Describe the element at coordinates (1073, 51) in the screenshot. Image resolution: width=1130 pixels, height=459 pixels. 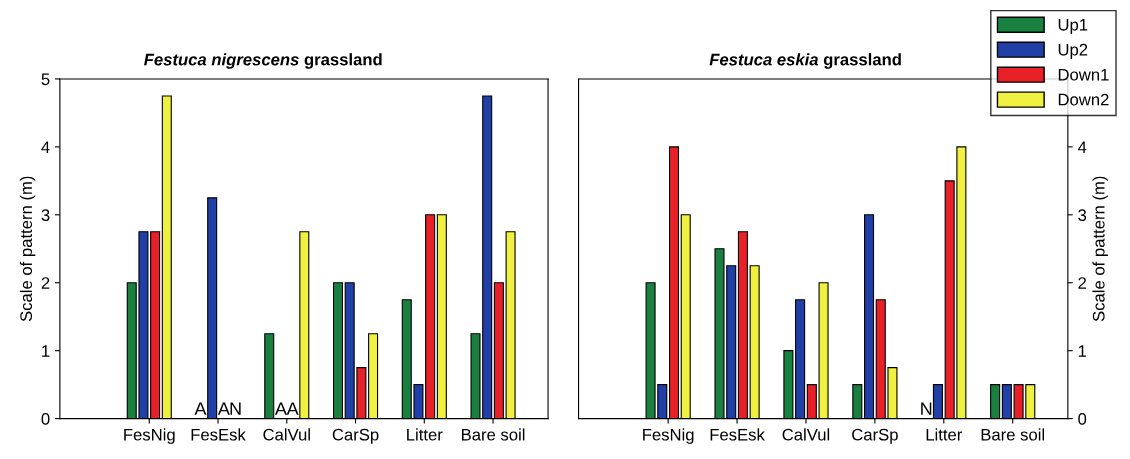
I see `legend-label: Up2` at that location.